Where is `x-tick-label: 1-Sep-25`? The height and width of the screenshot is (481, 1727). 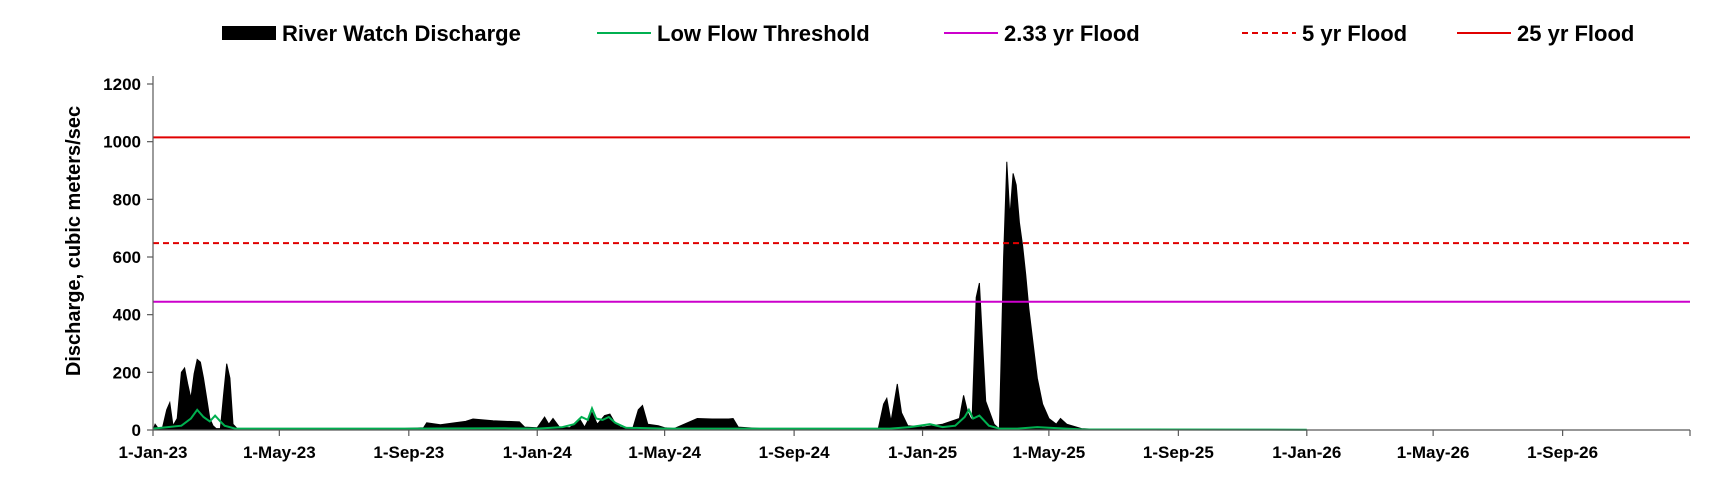
x-tick-label: 1-Sep-25 is located at coordinates (1178, 452).